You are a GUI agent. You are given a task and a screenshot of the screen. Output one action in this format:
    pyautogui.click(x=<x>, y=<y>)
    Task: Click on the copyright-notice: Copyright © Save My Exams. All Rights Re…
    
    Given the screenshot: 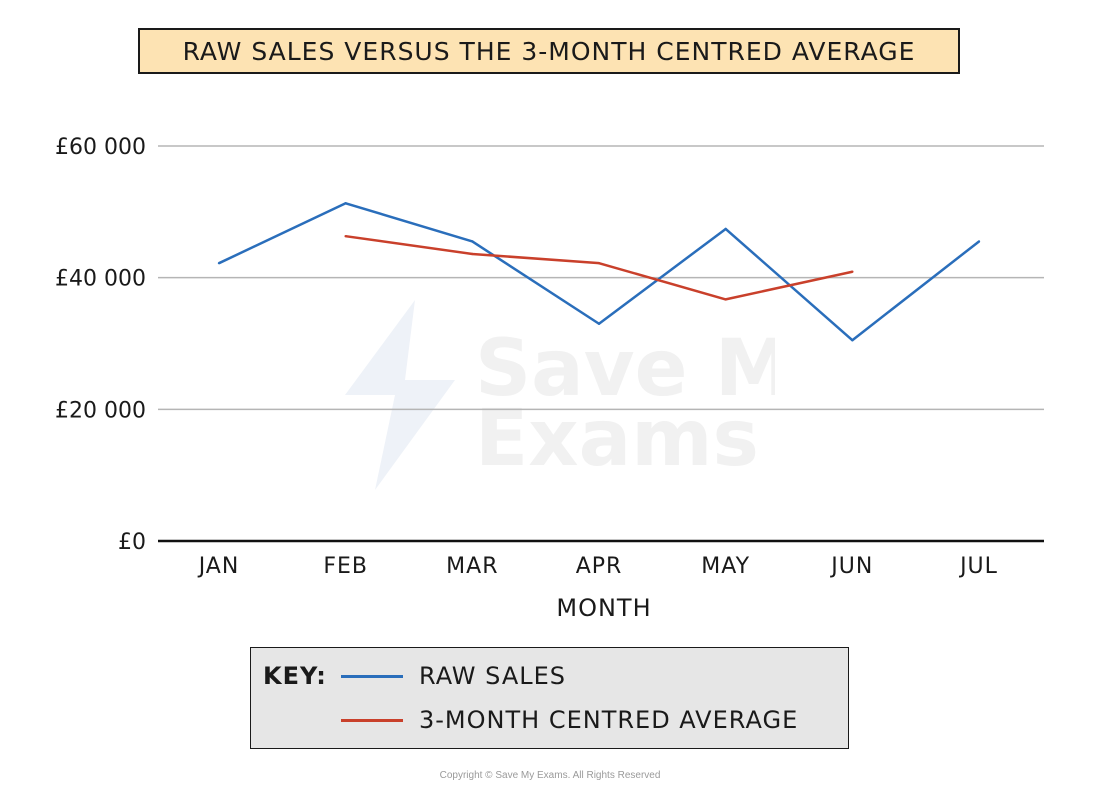 What is the action you would take?
    pyautogui.click(x=550, y=775)
    